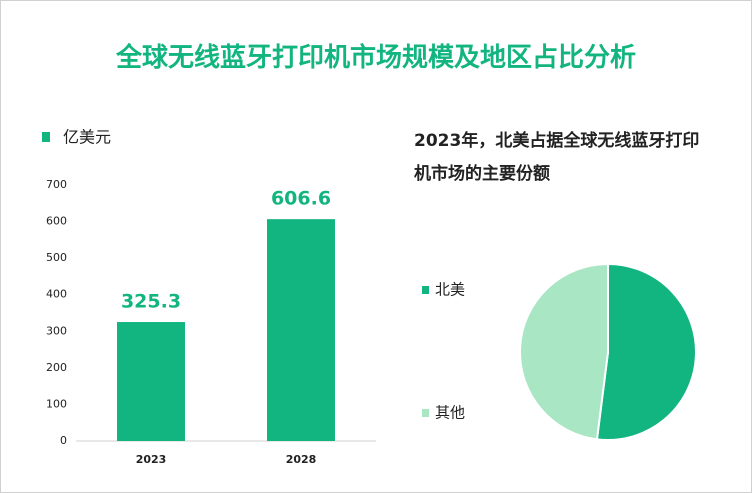  What do you see at coordinates (375, 58) in the screenshot?
I see `page-title: 全球无线蓝牙打印机市场规模及地区占比分析` at bounding box center [375, 58].